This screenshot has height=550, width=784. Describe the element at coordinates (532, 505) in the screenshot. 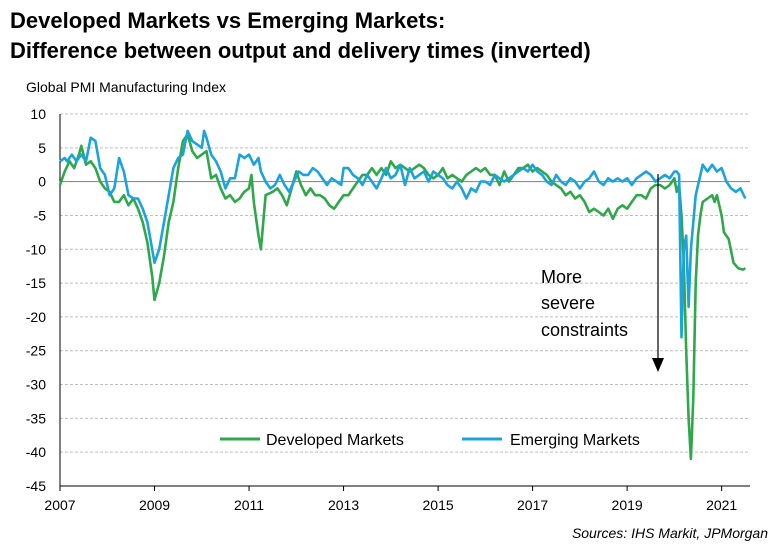

I see `x-tick-label: 2017` at that location.